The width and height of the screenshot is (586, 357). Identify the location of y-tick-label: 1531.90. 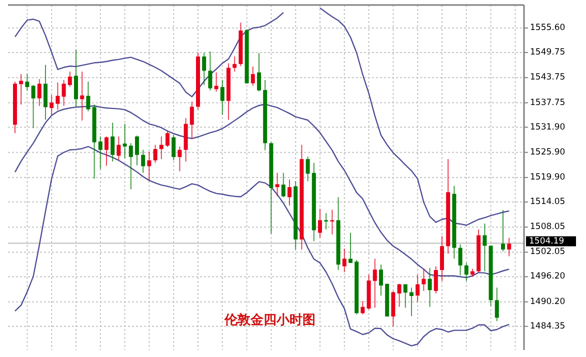
(548, 127).